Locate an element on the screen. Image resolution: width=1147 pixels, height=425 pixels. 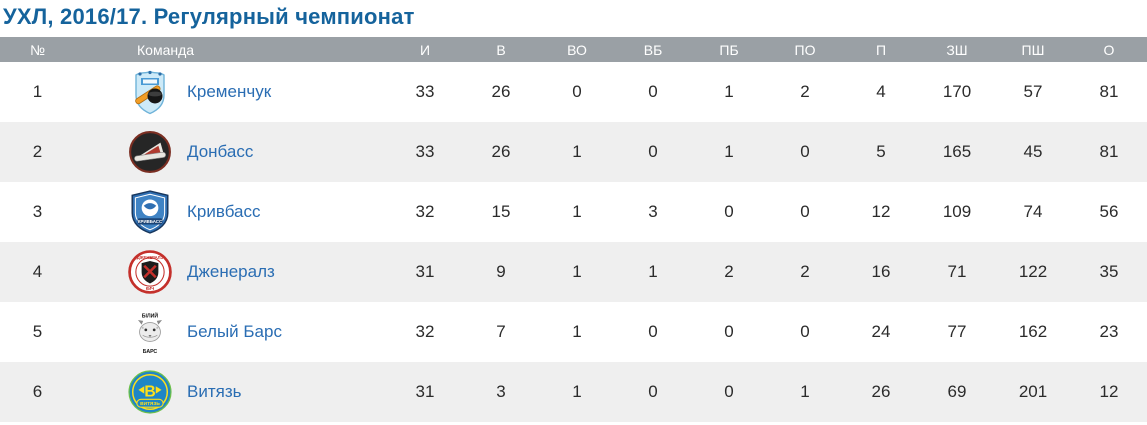
team-link: Кременчук is located at coordinates (229, 91).